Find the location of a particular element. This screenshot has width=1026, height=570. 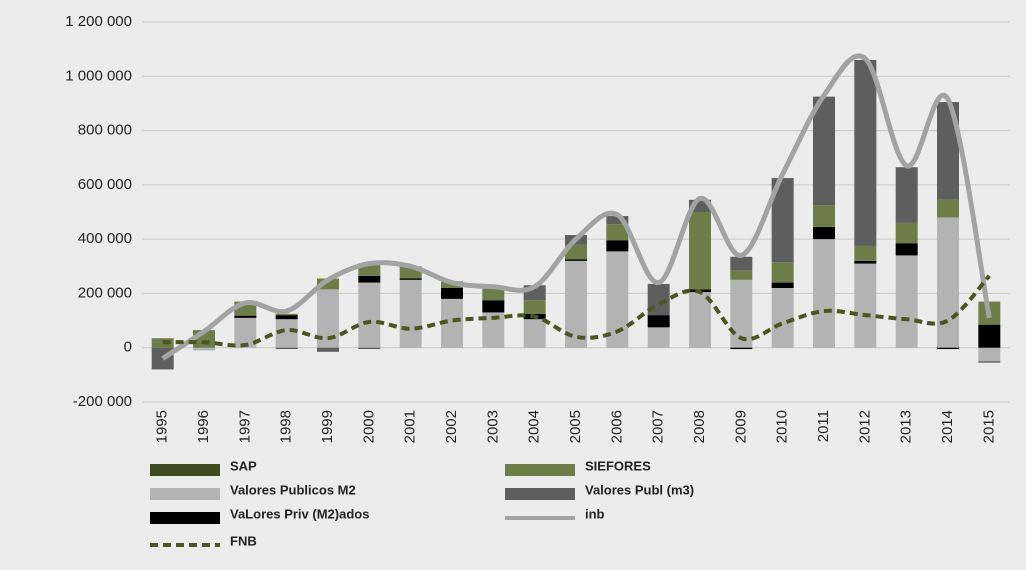

x-tick-label: 1999 is located at coordinates (327, 426).